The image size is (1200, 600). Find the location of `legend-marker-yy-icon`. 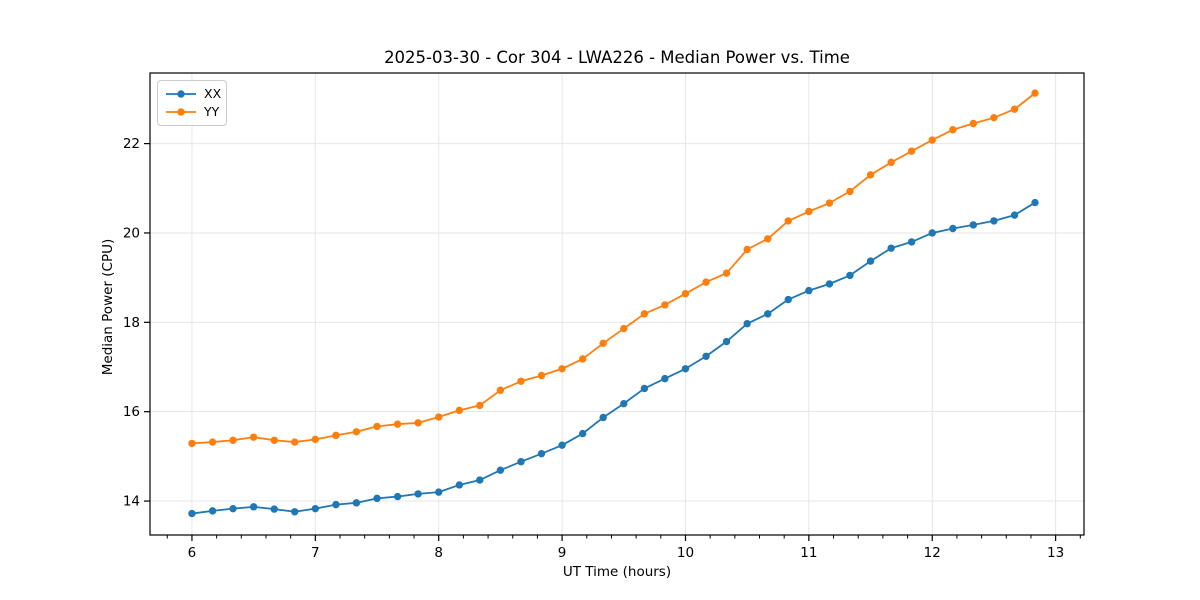

legend-marker-yy-icon is located at coordinates (181, 112).